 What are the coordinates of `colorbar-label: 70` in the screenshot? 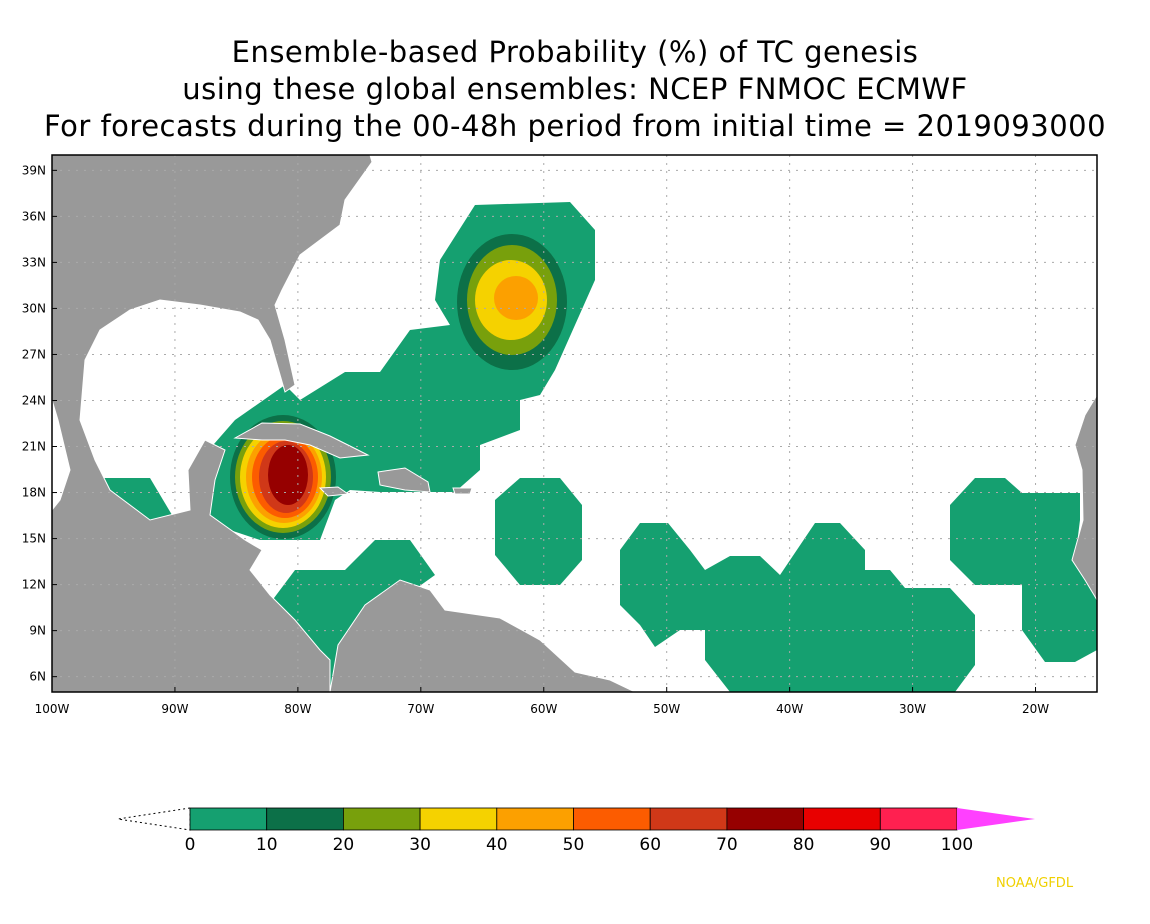 It's located at (727, 845).